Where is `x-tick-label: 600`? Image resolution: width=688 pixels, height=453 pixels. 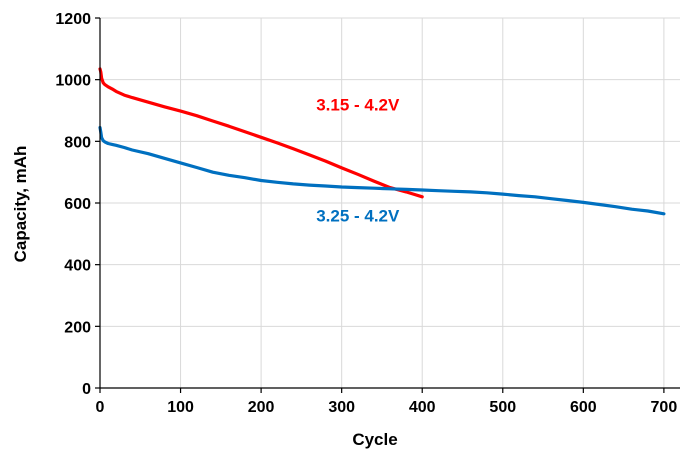 x-tick-label: 600 is located at coordinates (583, 407).